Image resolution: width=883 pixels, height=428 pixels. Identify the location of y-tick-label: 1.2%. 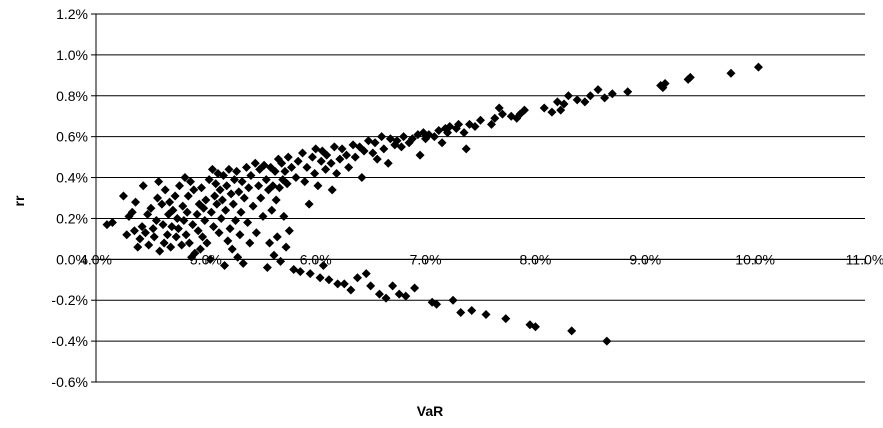
(72, 14).